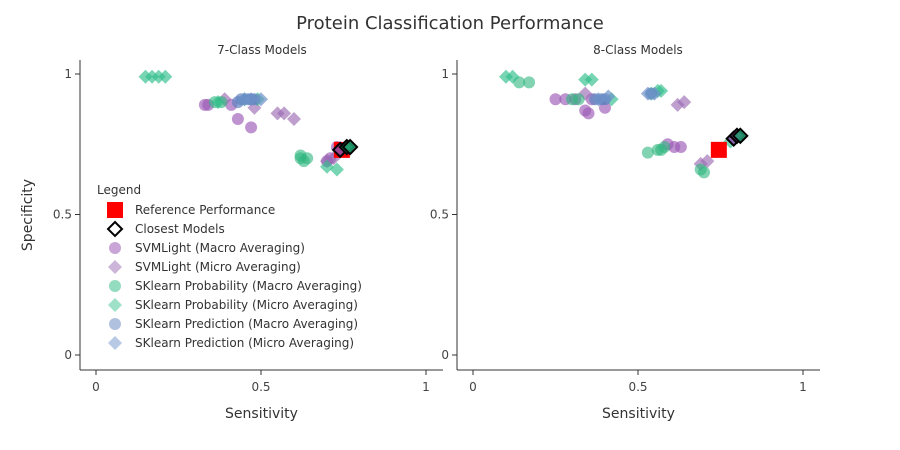 The height and width of the screenshot is (450, 900). Describe the element at coordinates (718, 149) in the screenshot. I see `data-point-reference` at that location.